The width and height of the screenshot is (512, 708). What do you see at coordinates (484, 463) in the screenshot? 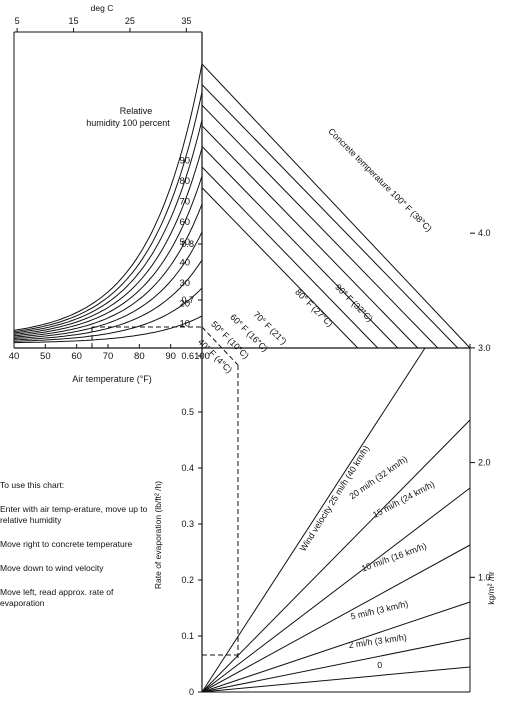
I see `metric-evaporation-tick-label: 2.0` at bounding box center [484, 463].